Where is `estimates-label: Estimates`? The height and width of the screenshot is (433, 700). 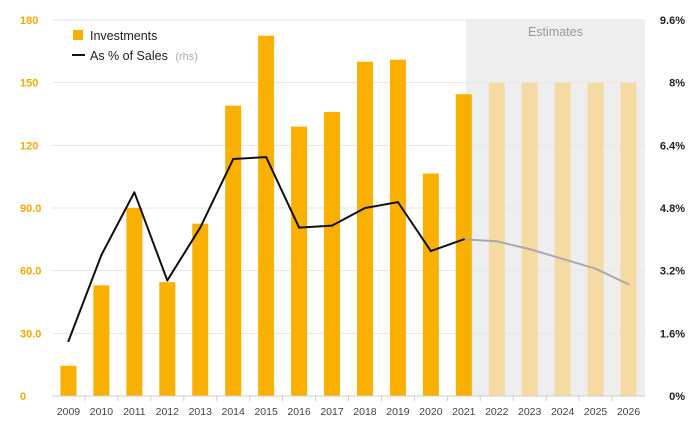
estimates-label: Estimates is located at coordinates (555, 32).